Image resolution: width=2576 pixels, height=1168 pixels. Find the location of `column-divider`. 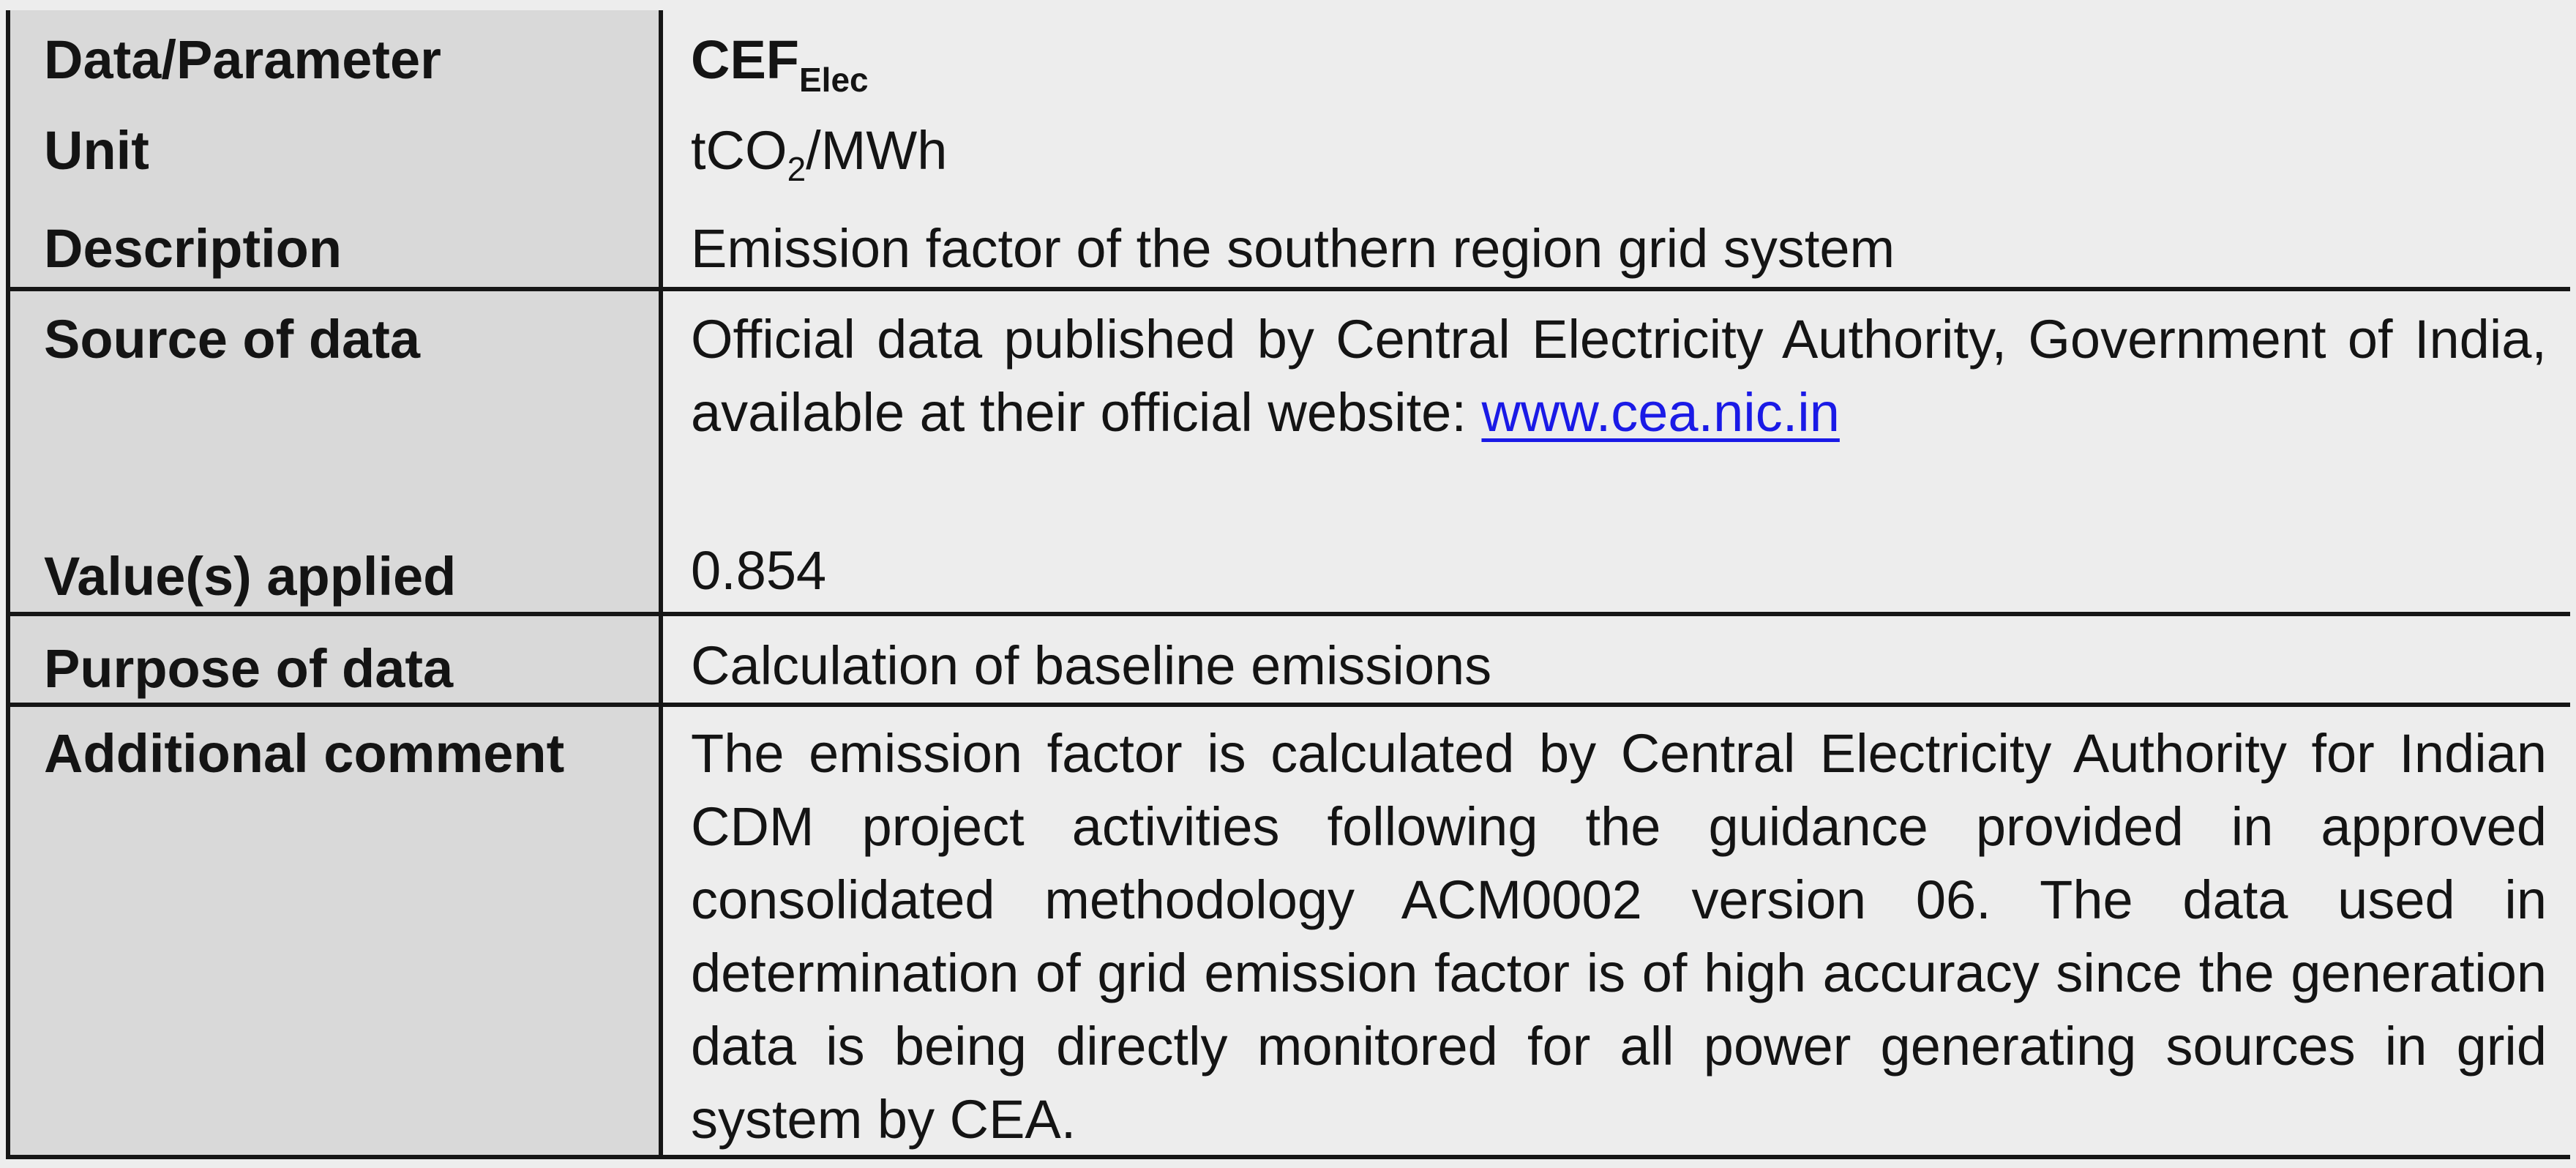

column-divider is located at coordinates (661, 582).